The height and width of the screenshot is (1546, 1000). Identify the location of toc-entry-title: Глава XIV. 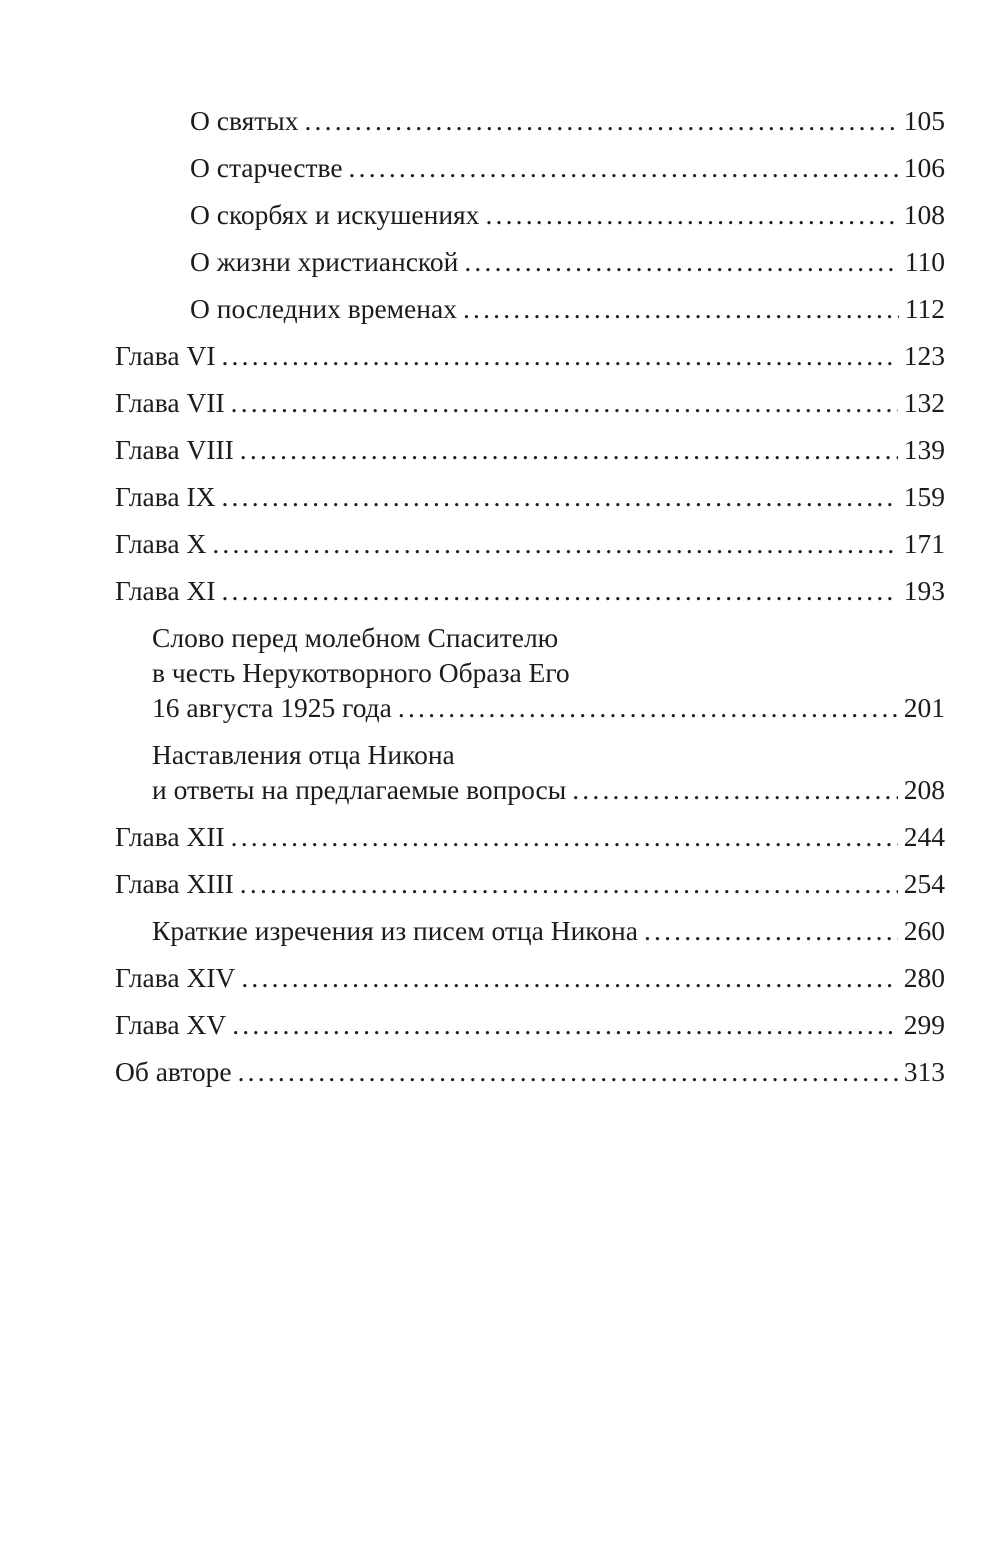
(175, 977).